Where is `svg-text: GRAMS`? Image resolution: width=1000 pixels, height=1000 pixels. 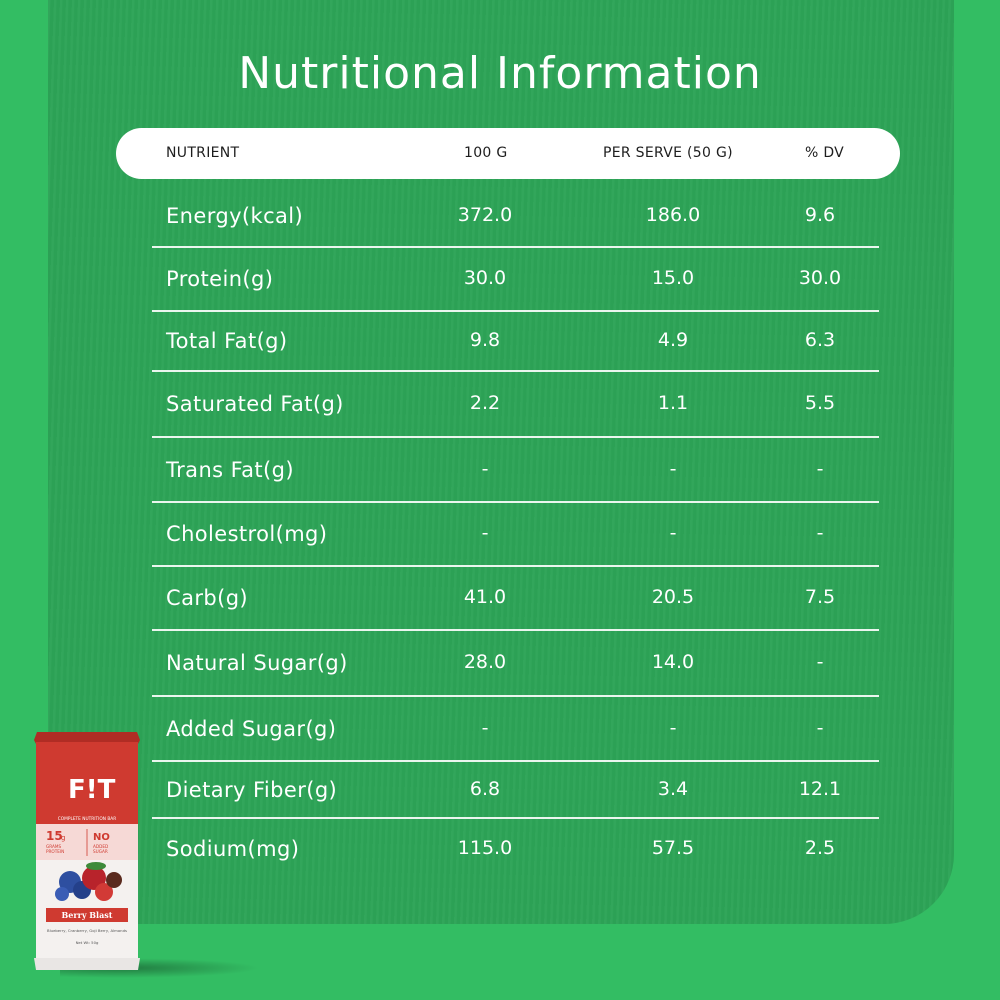
svg-text: GRAMS is located at coordinates (53, 846).